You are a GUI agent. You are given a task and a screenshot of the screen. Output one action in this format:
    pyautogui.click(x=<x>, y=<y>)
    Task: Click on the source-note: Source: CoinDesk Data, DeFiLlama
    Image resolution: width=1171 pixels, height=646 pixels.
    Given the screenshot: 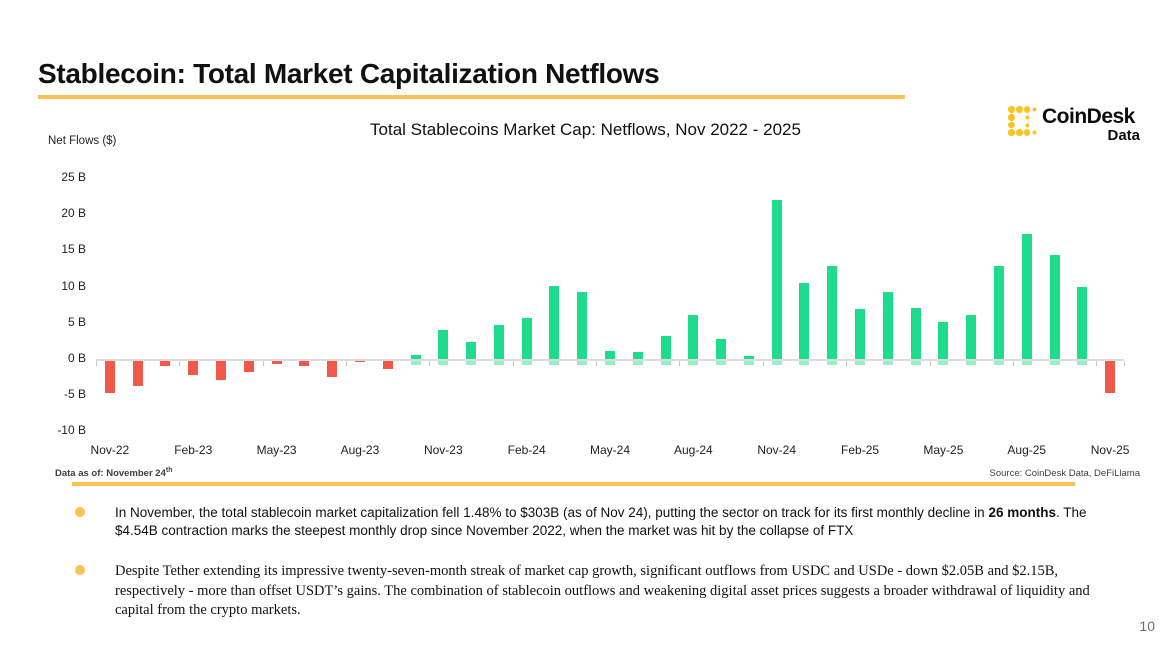 What is the action you would take?
    pyautogui.click(x=1064, y=473)
    